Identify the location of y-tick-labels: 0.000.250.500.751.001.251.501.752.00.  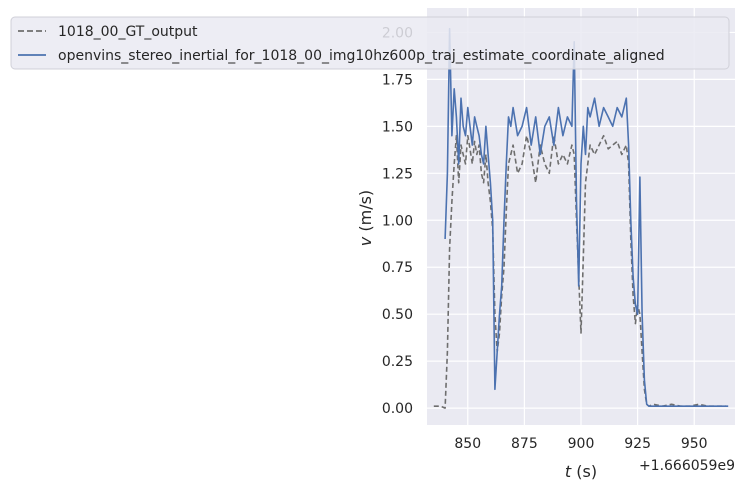
(397, 221).